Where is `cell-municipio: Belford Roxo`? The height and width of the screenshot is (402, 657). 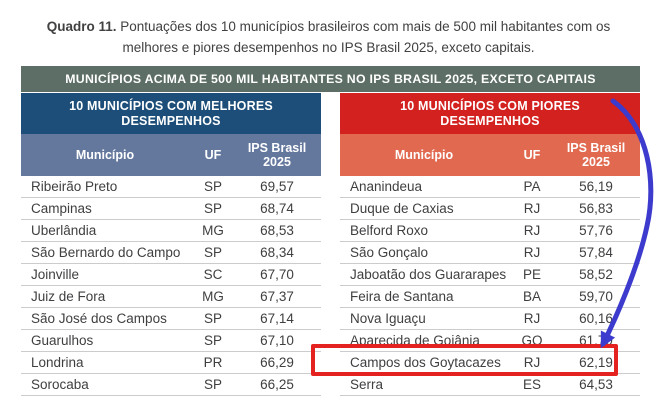 cell-municipio: Belford Roxo is located at coordinates (389, 230).